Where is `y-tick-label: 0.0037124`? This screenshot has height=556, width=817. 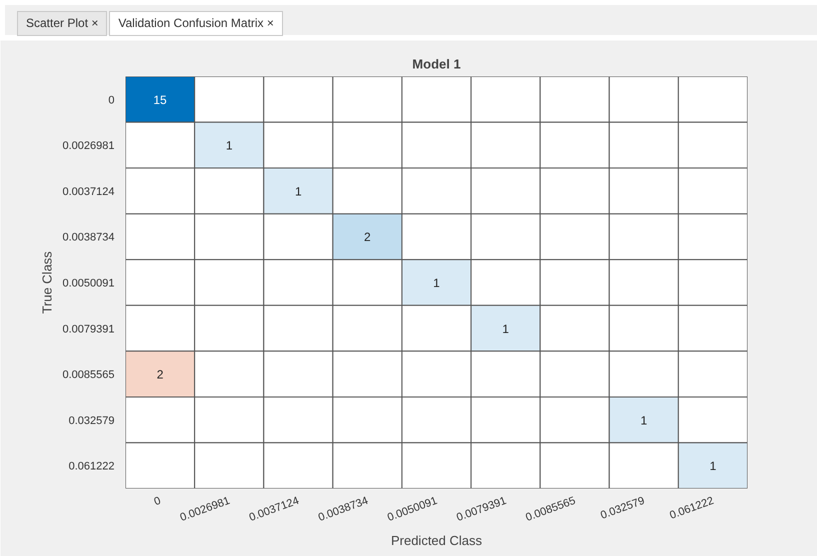
y-tick-label: 0.0037124 is located at coordinates (88, 192).